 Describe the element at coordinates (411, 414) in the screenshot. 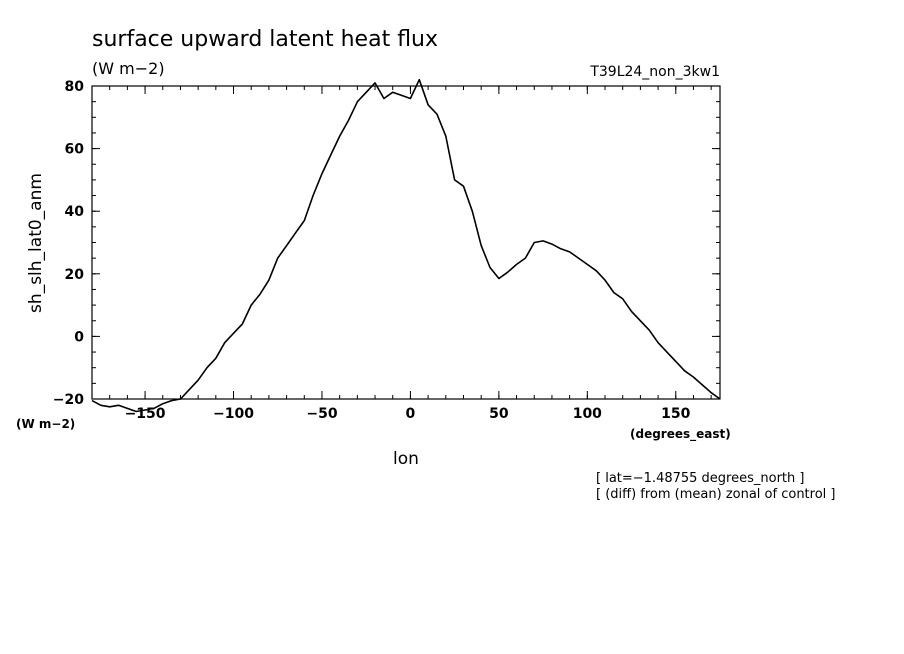

I see `x-tick-label: 0` at that location.